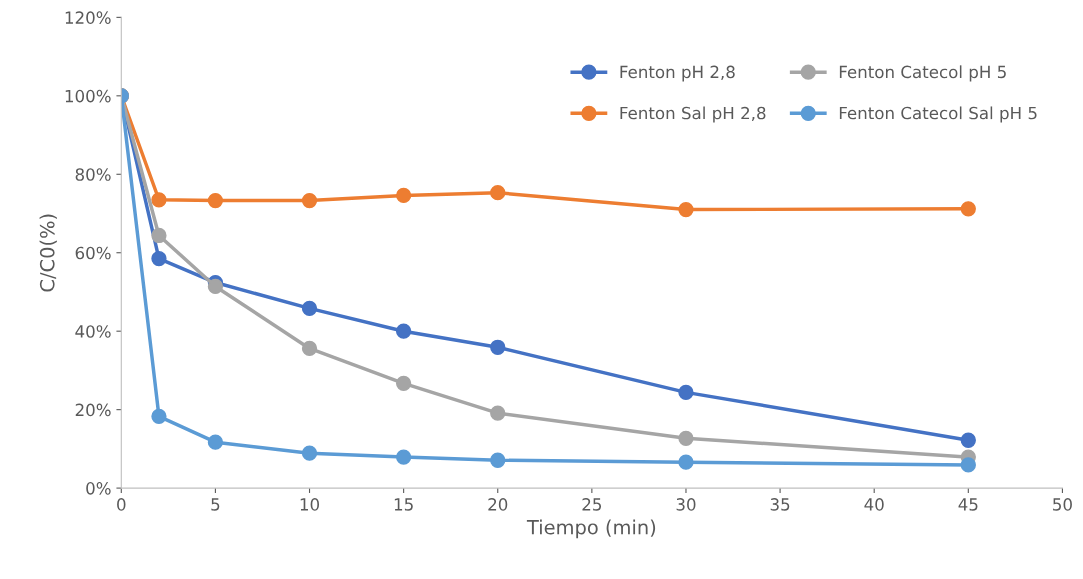 This screenshot has height=579, width=1083. What do you see at coordinates (93, 253) in the screenshot?
I see `y-tick-label: 60%` at bounding box center [93, 253].